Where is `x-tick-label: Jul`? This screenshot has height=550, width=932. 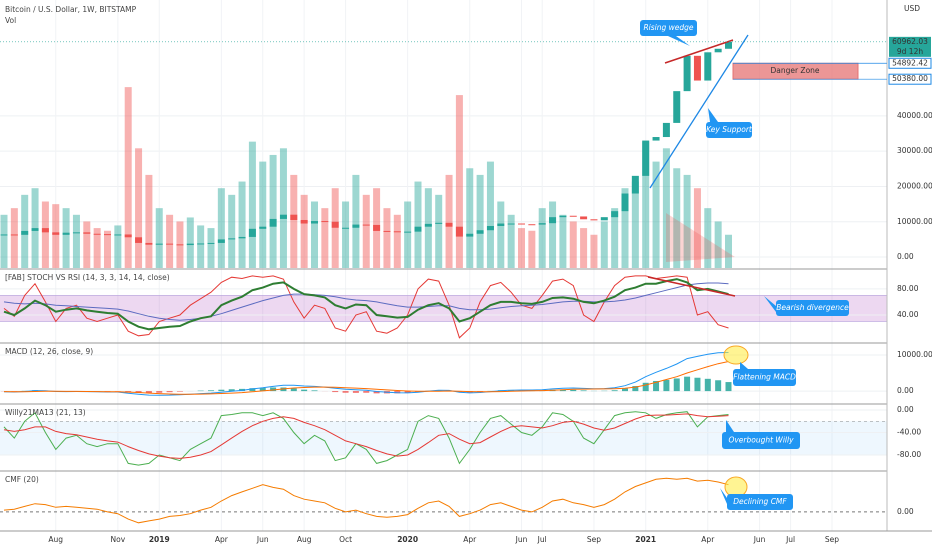 x-tick-label: Jul is located at coordinates (542, 539).